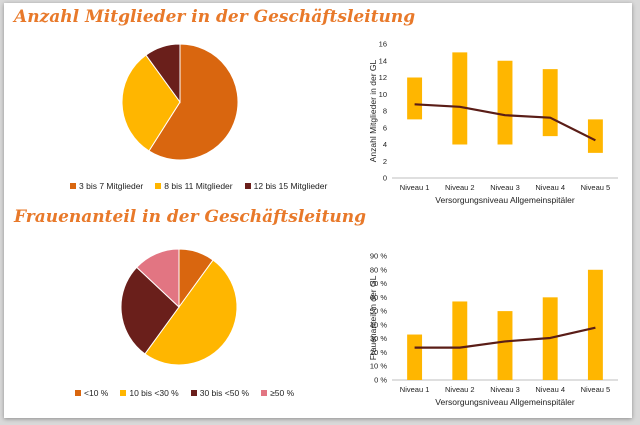 The image size is (640, 425). What do you see at coordinates (96, 393) in the screenshot?
I see `legend-label: <10 %` at bounding box center [96, 393].